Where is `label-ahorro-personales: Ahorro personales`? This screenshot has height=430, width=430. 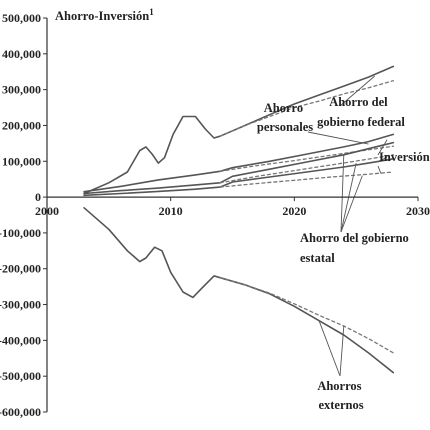
label-ahorro-personales: Ahorro personales is located at coordinates (285, 117).